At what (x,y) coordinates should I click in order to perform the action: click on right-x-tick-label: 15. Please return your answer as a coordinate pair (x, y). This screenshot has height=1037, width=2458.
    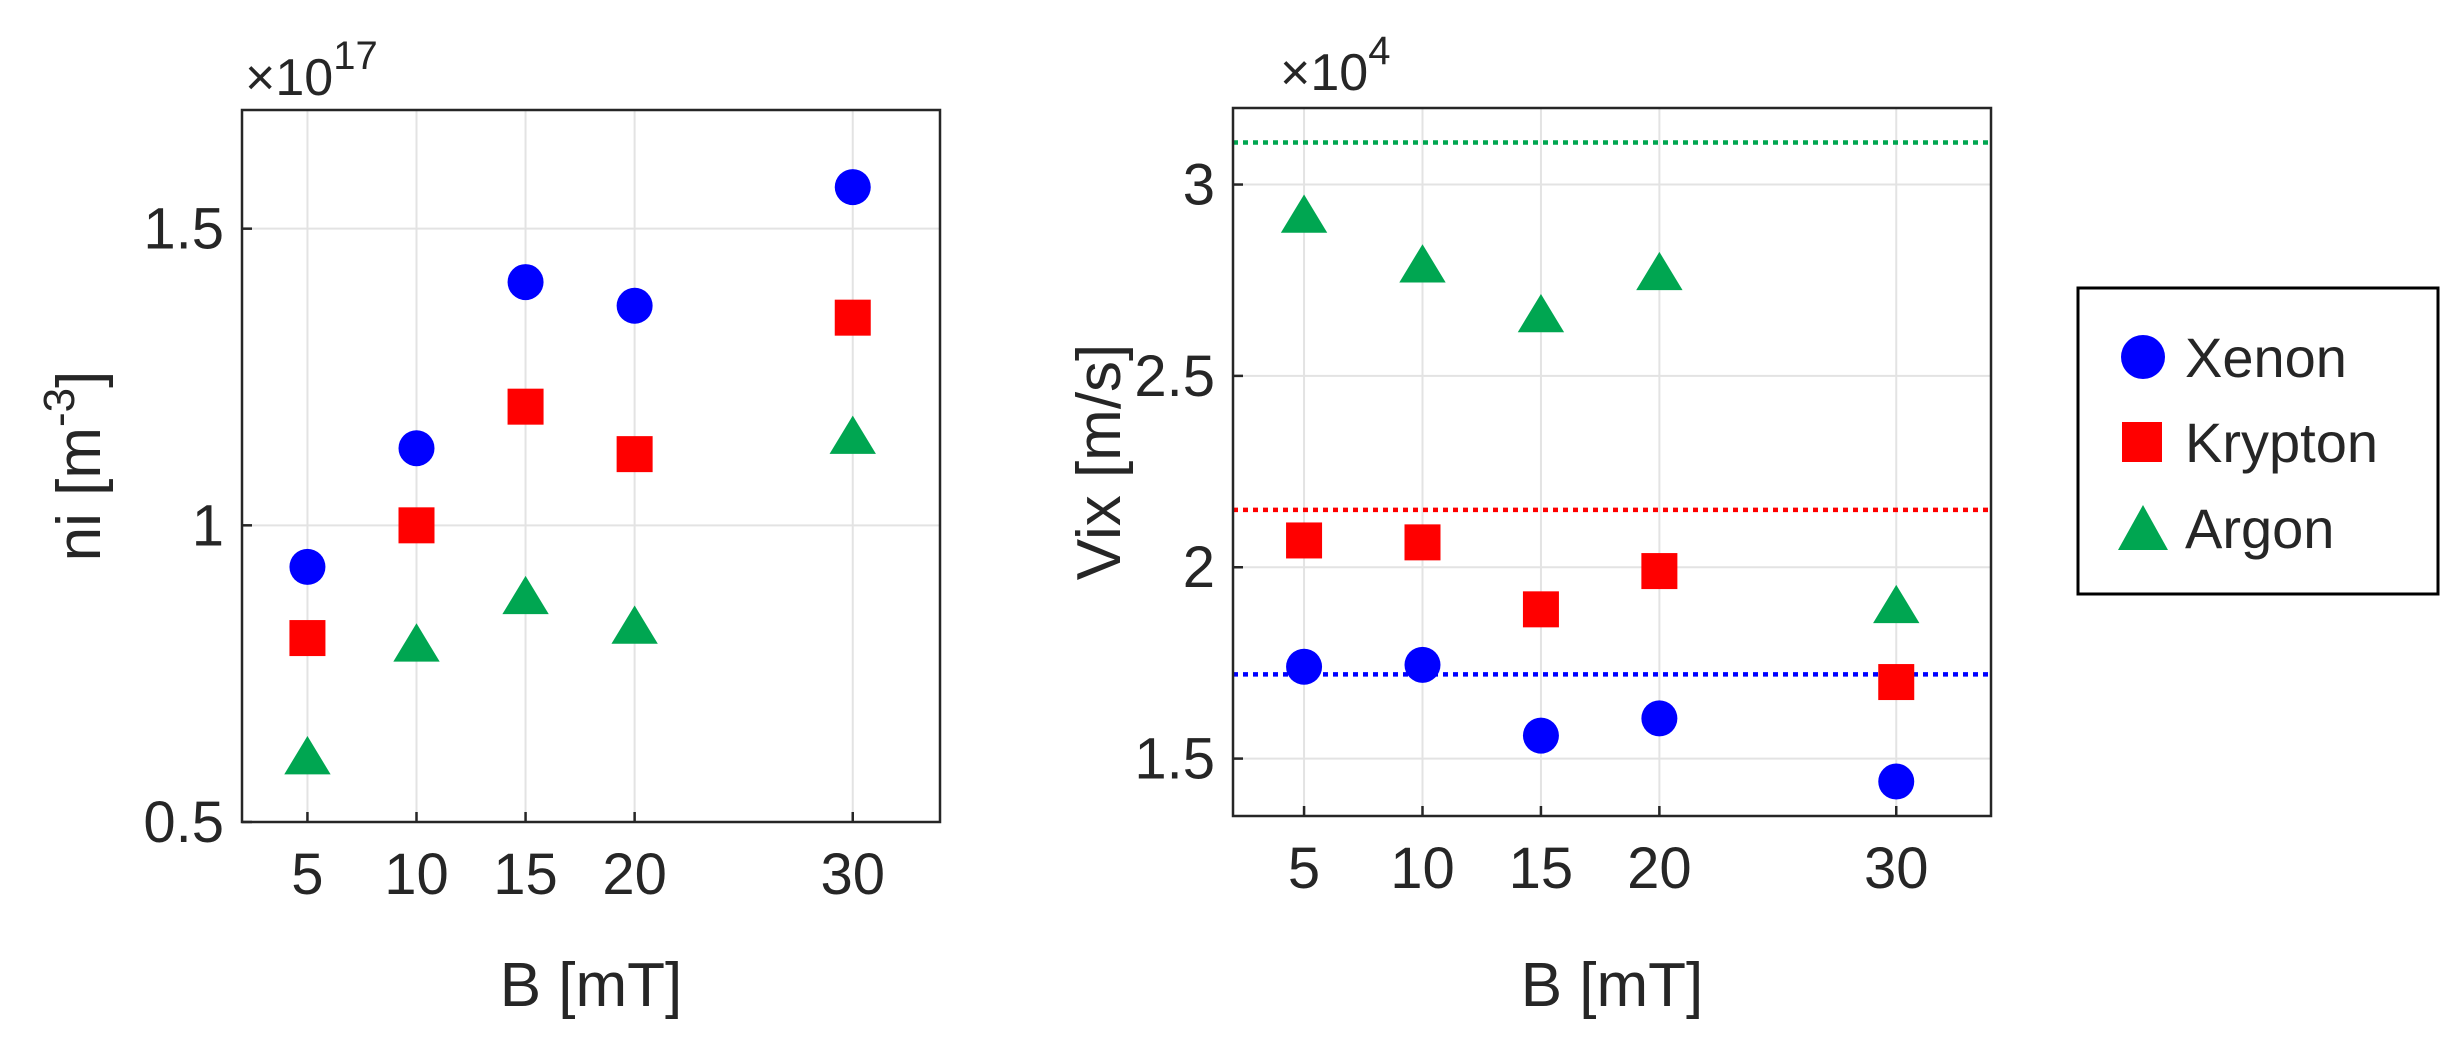
    Looking at the image, I should click on (1541, 868).